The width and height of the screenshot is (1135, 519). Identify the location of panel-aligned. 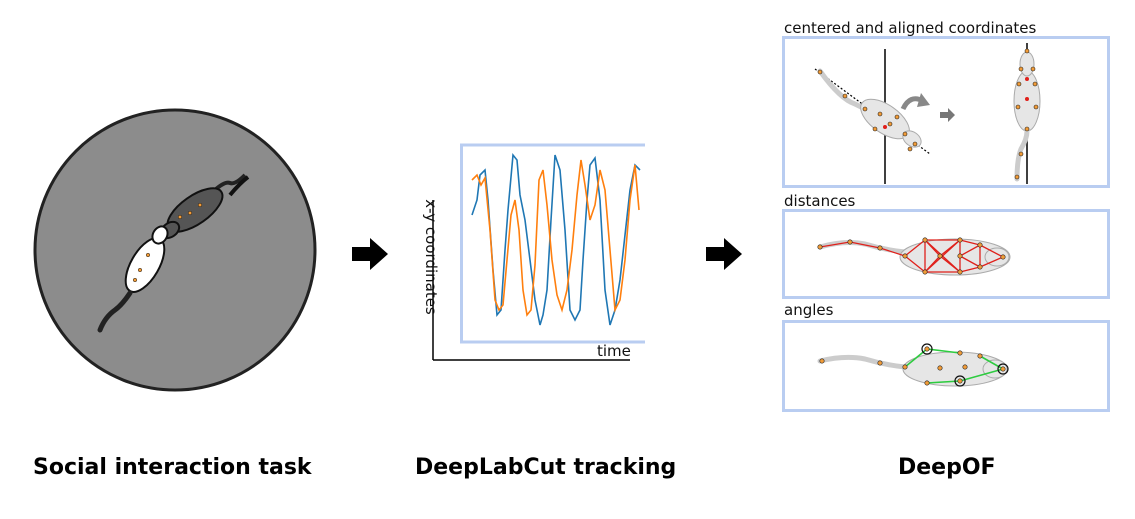
(946, 112).